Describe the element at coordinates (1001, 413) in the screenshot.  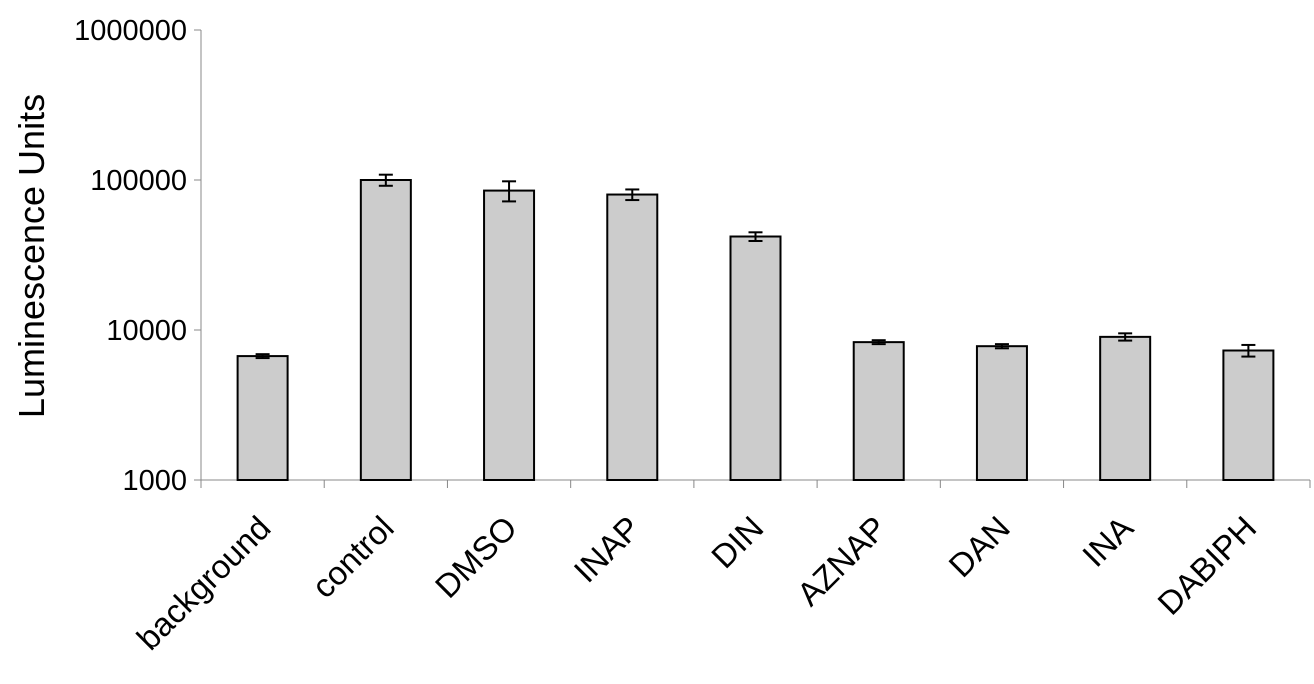
I see `bar-dan` at that location.